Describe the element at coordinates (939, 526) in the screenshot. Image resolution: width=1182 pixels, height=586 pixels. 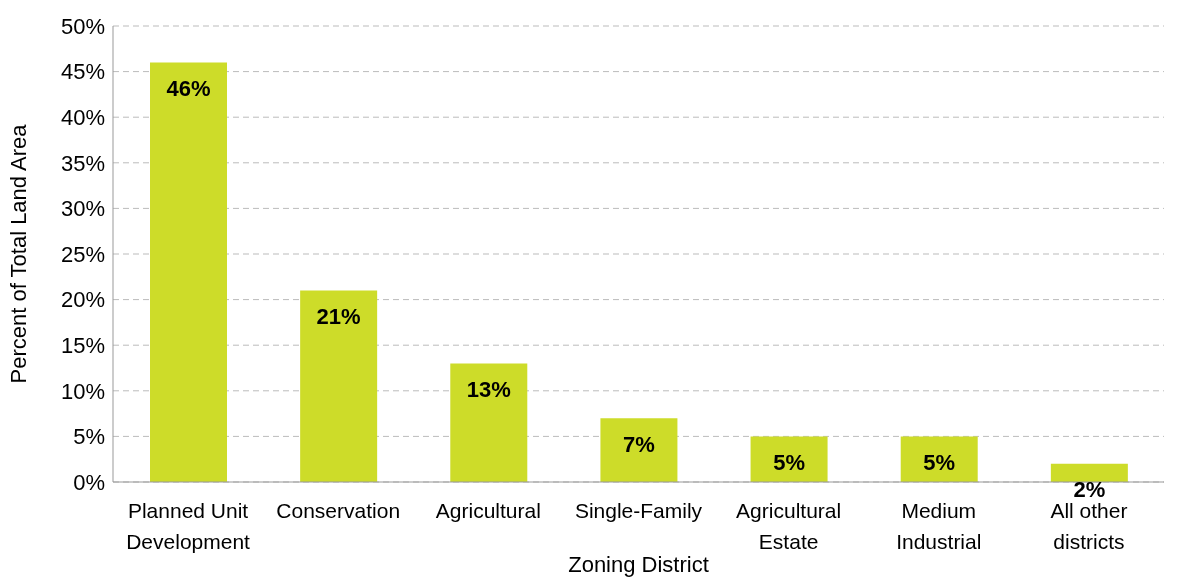
I see `x-tick-label: Medium Industrial` at that location.